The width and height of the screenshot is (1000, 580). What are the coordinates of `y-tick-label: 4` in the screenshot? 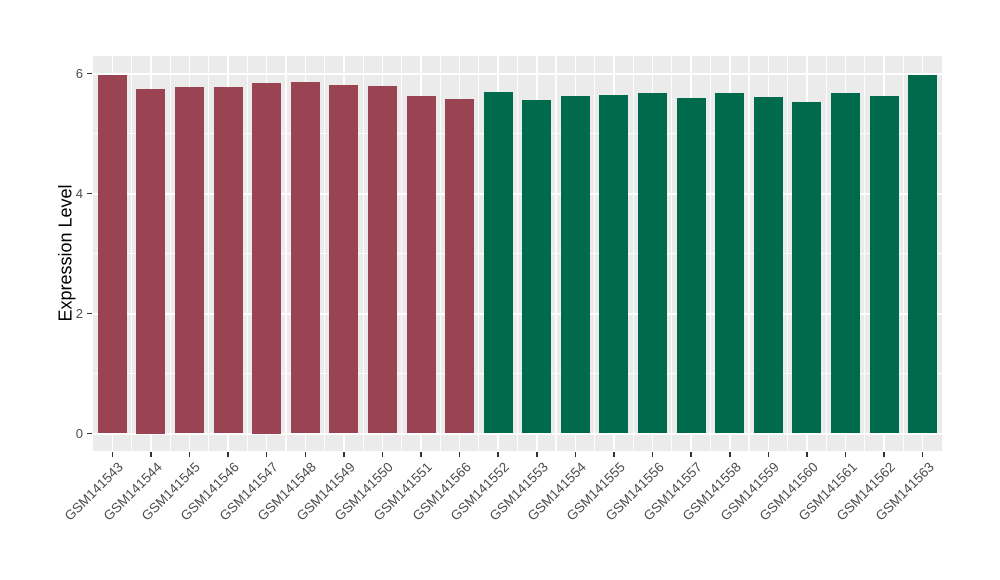 It's located at (79, 193).